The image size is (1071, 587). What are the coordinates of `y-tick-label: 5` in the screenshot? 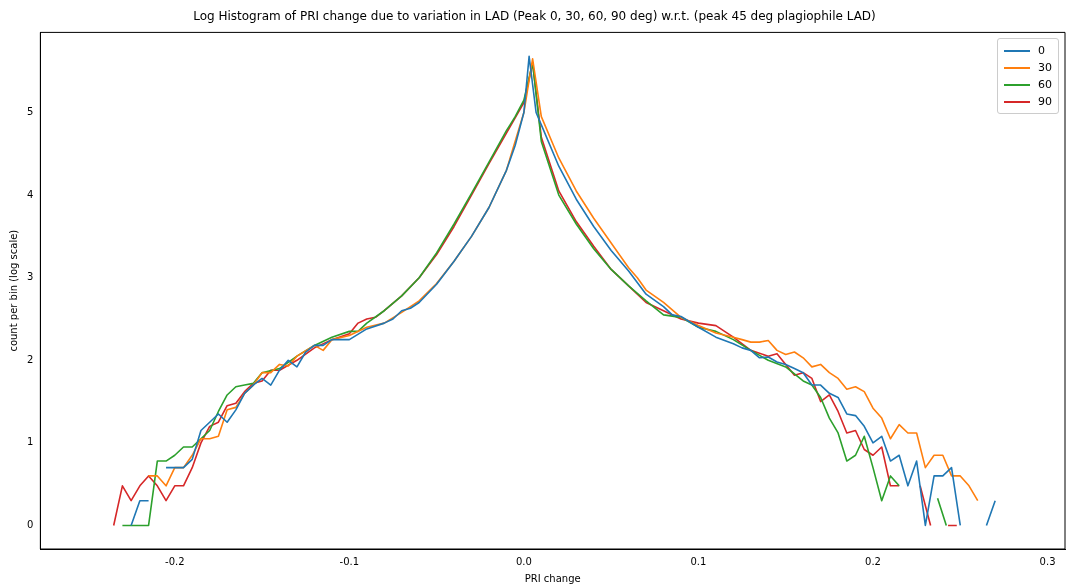 It's located at (30, 112).